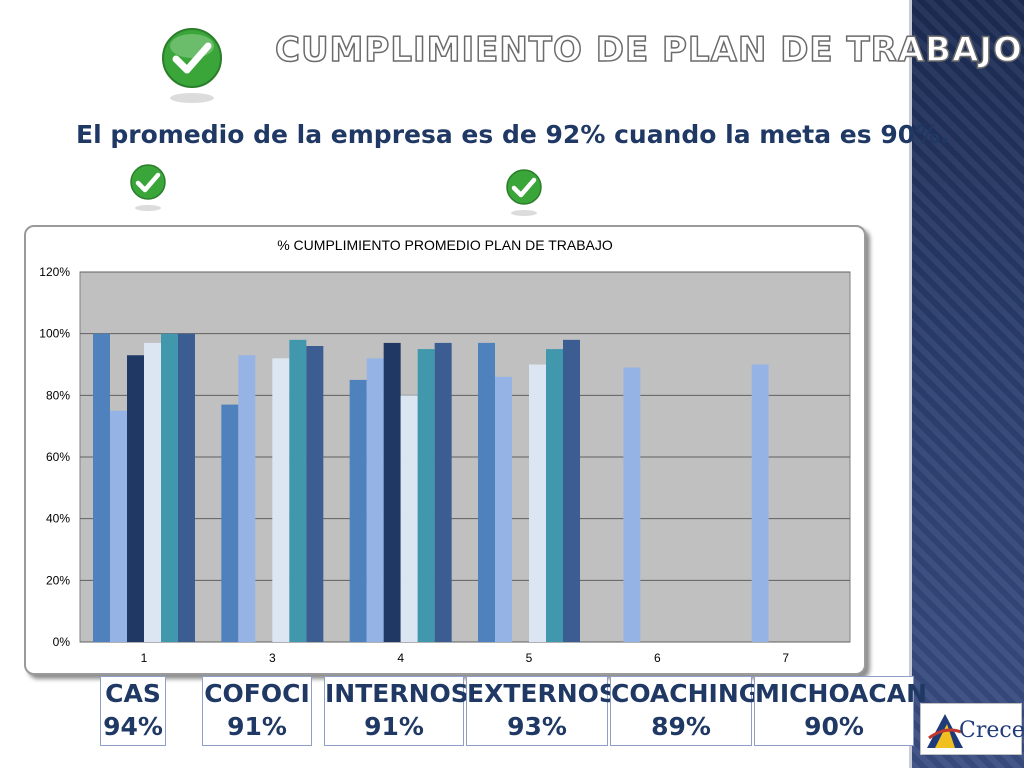 The height and width of the screenshot is (768, 1024). Describe the element at coordinates (54, 272) in the screenshot. I see `y-tick-label: 120%` at that location.